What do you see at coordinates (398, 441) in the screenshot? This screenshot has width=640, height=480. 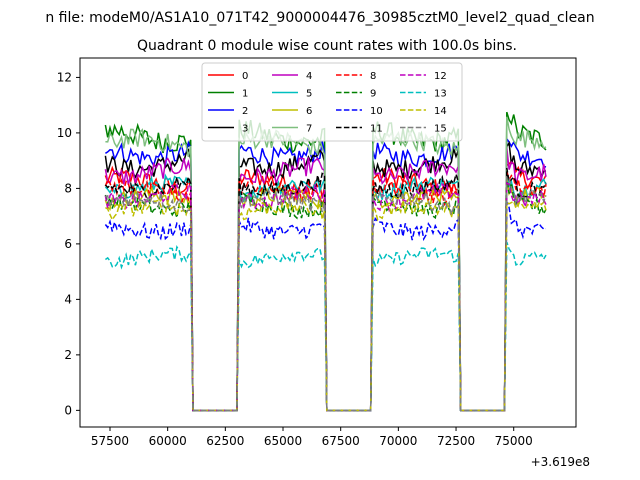 I see `x-tick-label: 70000` at bounding box center [398, 441].